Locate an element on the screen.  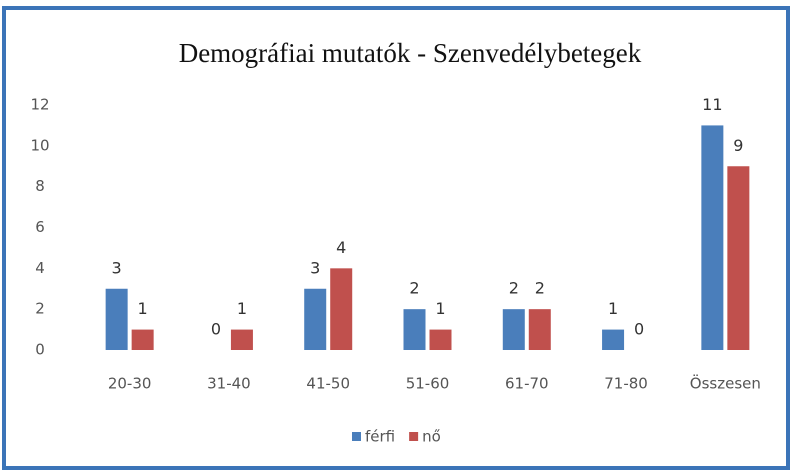
y-tick-label: 2 is located at coordinates (40, 309).